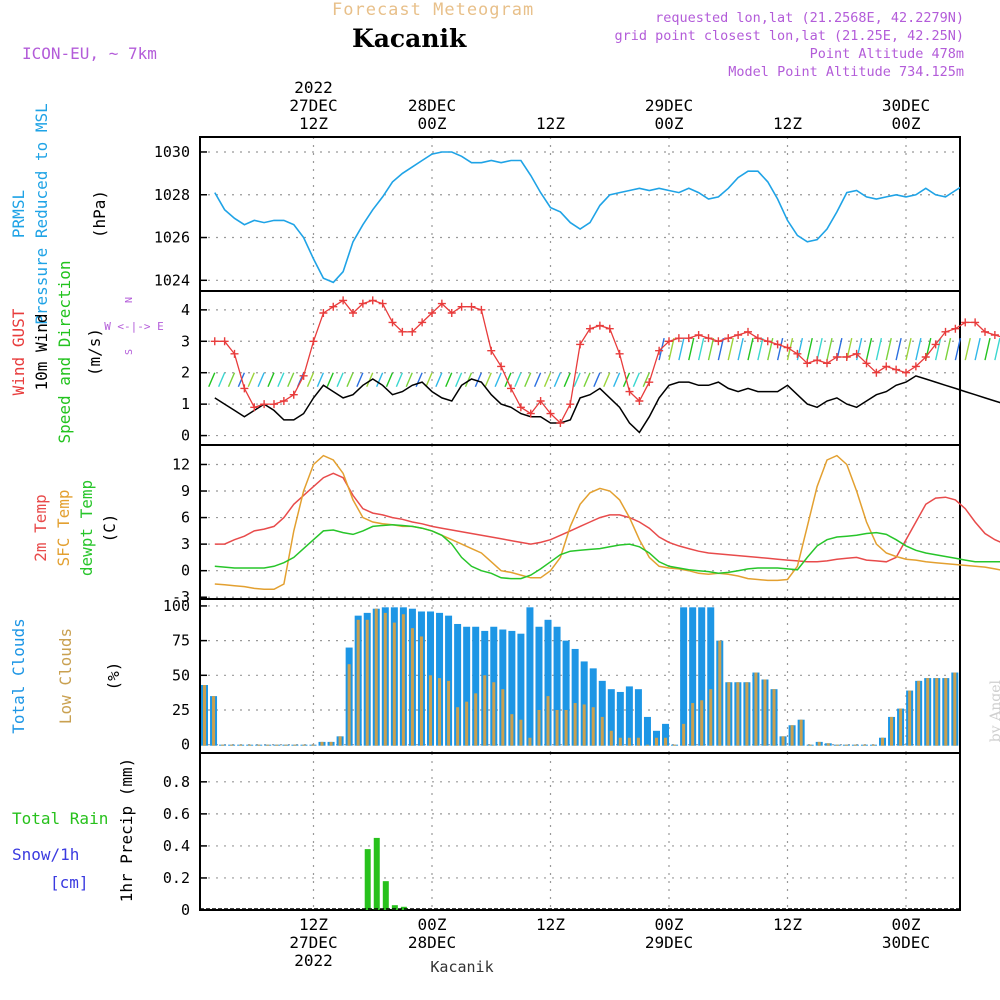 This screenshot has height=1000, width=1000. I want to click on wind-unit-label: (m/s), so click(94, 352).